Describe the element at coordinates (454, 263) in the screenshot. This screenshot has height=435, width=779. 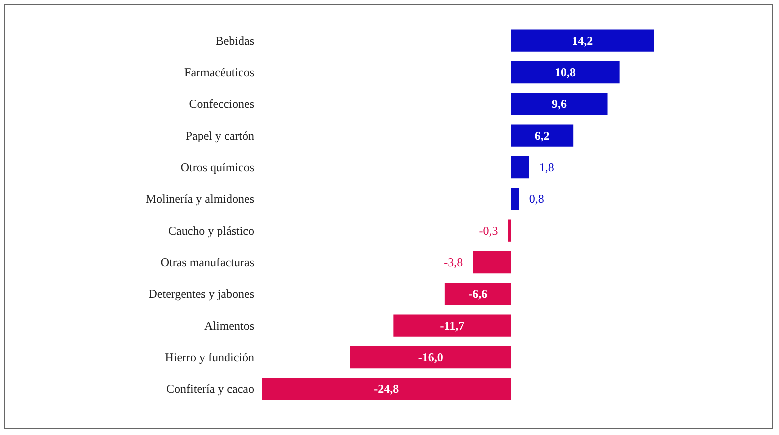
I see `data-label: -3,8` at that location.